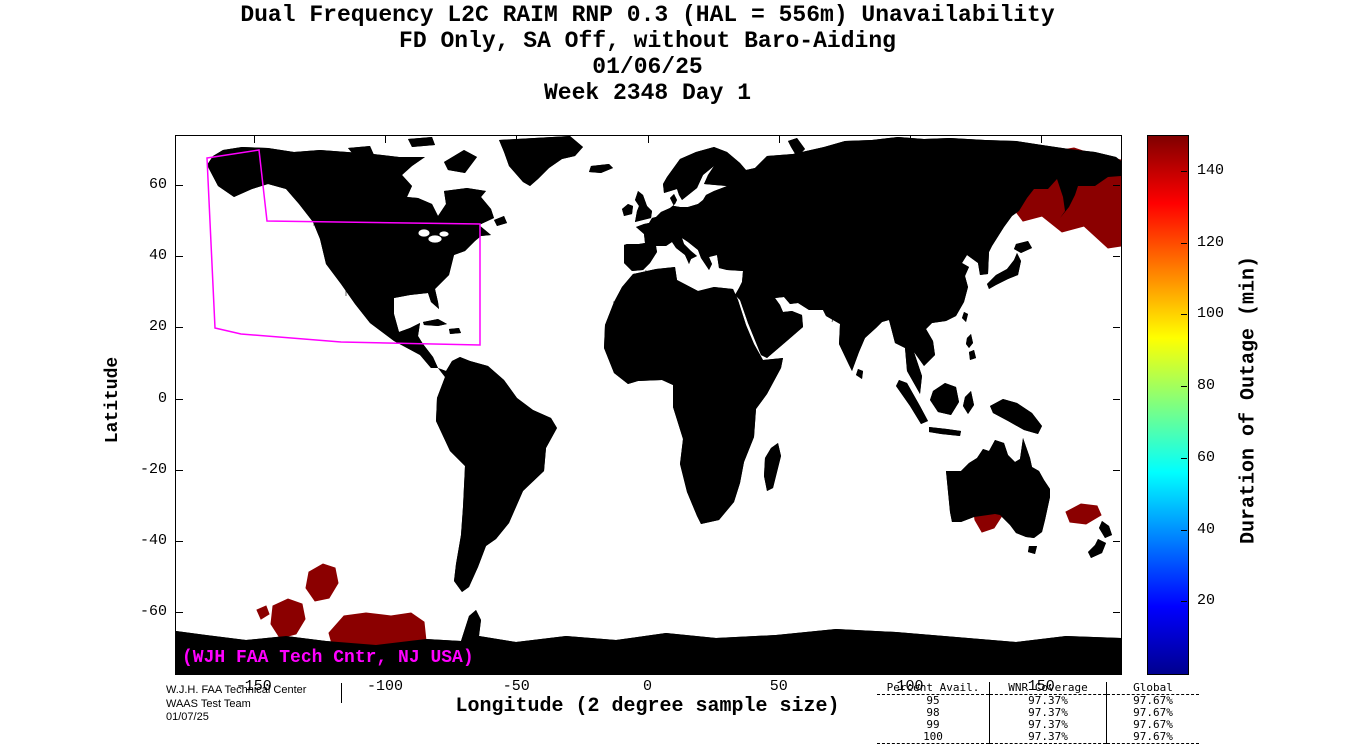 The height and width of the screenshot is (750, 1350). I want to click on stats-row: 100 97.37% 97.67%, so click(1038, 737).